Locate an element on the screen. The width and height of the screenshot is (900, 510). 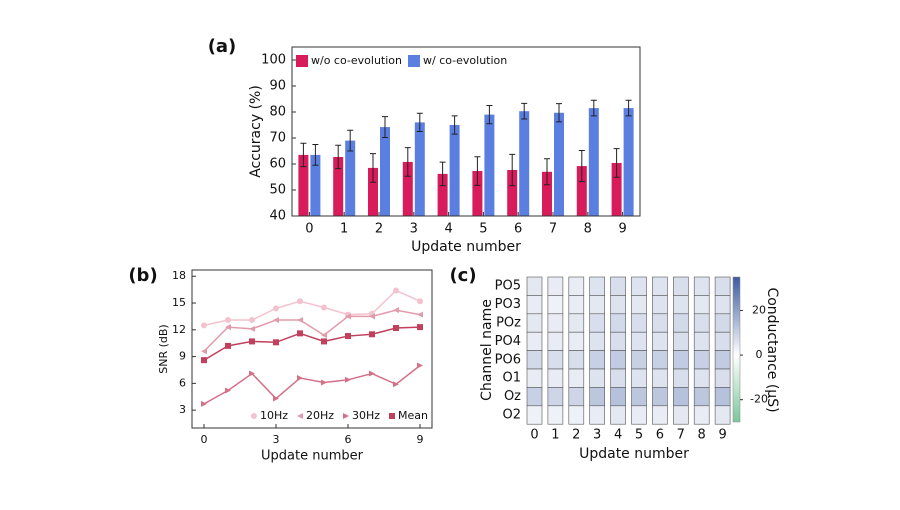
y-tick-label: 6 is located at coordinates (182, 382).